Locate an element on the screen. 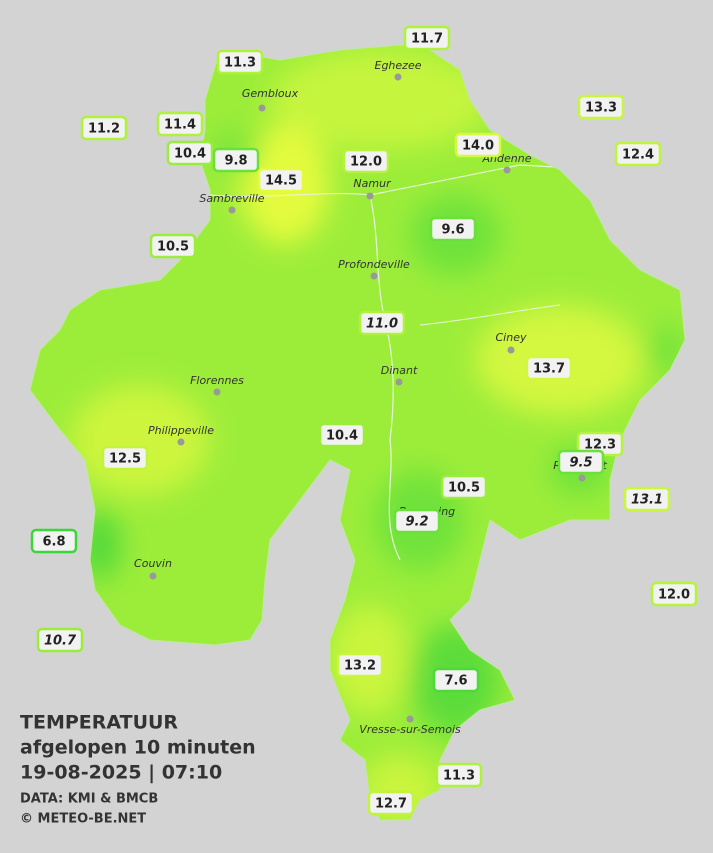 This screenshot has width=713, height=853. station: 10.4 is located at coordinates (190, 153).